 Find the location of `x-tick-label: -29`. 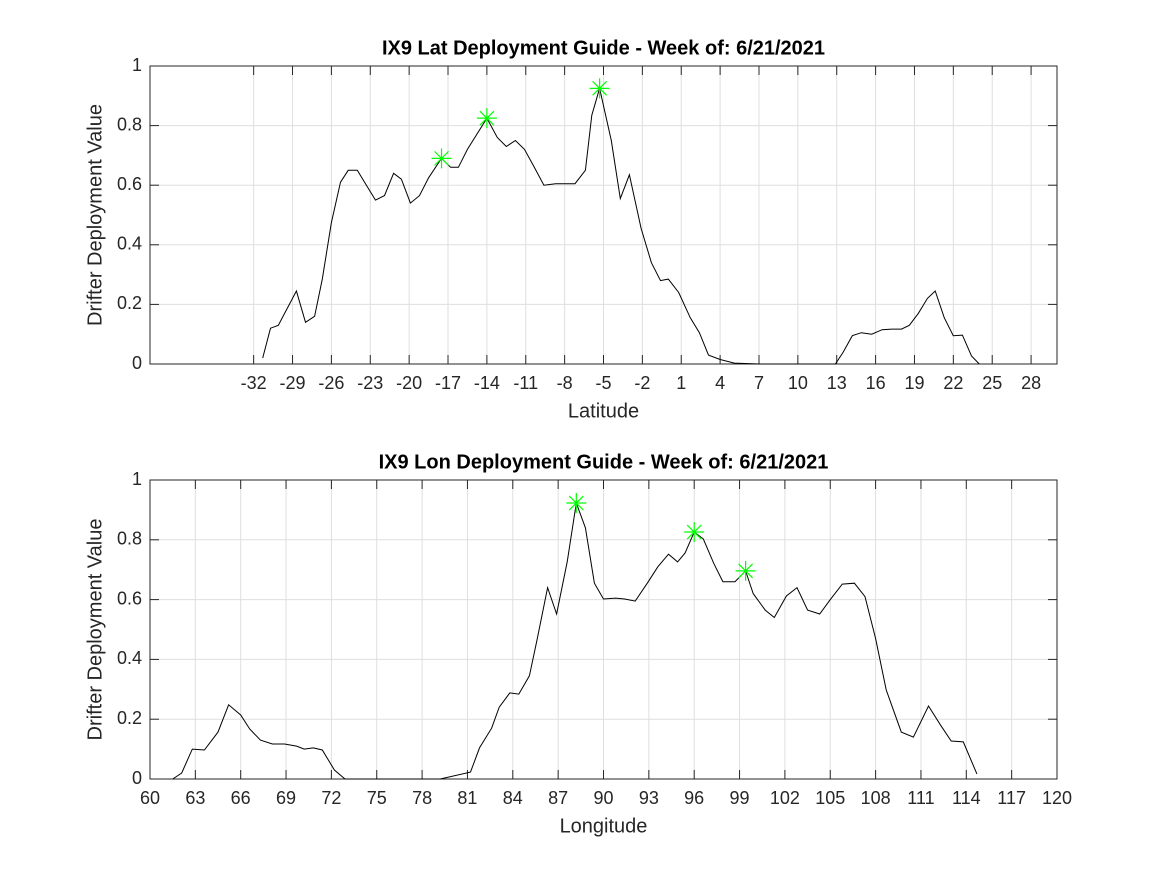

x-tick-label: -29 is located at coordinates (293, 383).